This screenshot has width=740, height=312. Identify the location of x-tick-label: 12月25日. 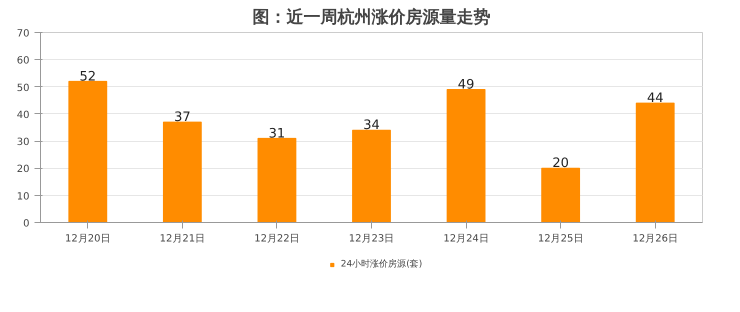
(561, 239).